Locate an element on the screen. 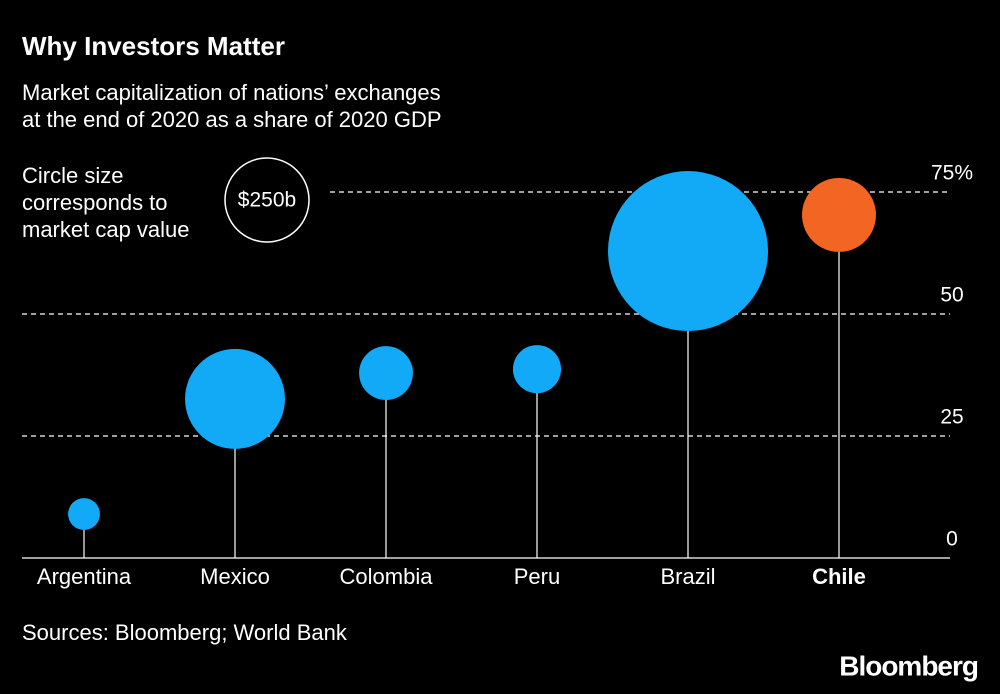 The image size is (1000, 694). x-tick-label: Chile is located at coordinates (839, 576).